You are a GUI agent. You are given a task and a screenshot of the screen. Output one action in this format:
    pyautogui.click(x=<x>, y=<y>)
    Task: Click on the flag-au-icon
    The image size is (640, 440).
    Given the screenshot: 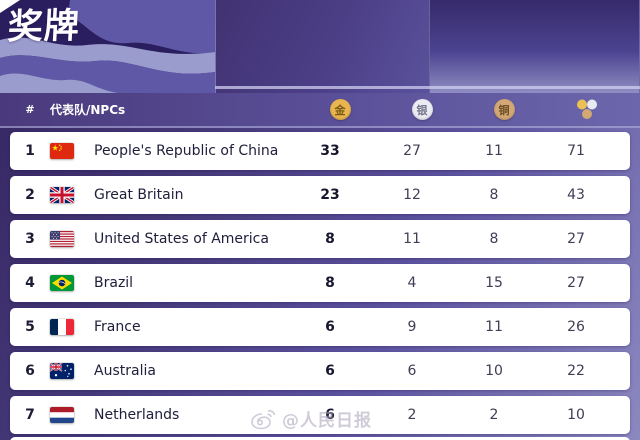 What is the action you would take?
    pyautogui.click(x=70, y=371)
    